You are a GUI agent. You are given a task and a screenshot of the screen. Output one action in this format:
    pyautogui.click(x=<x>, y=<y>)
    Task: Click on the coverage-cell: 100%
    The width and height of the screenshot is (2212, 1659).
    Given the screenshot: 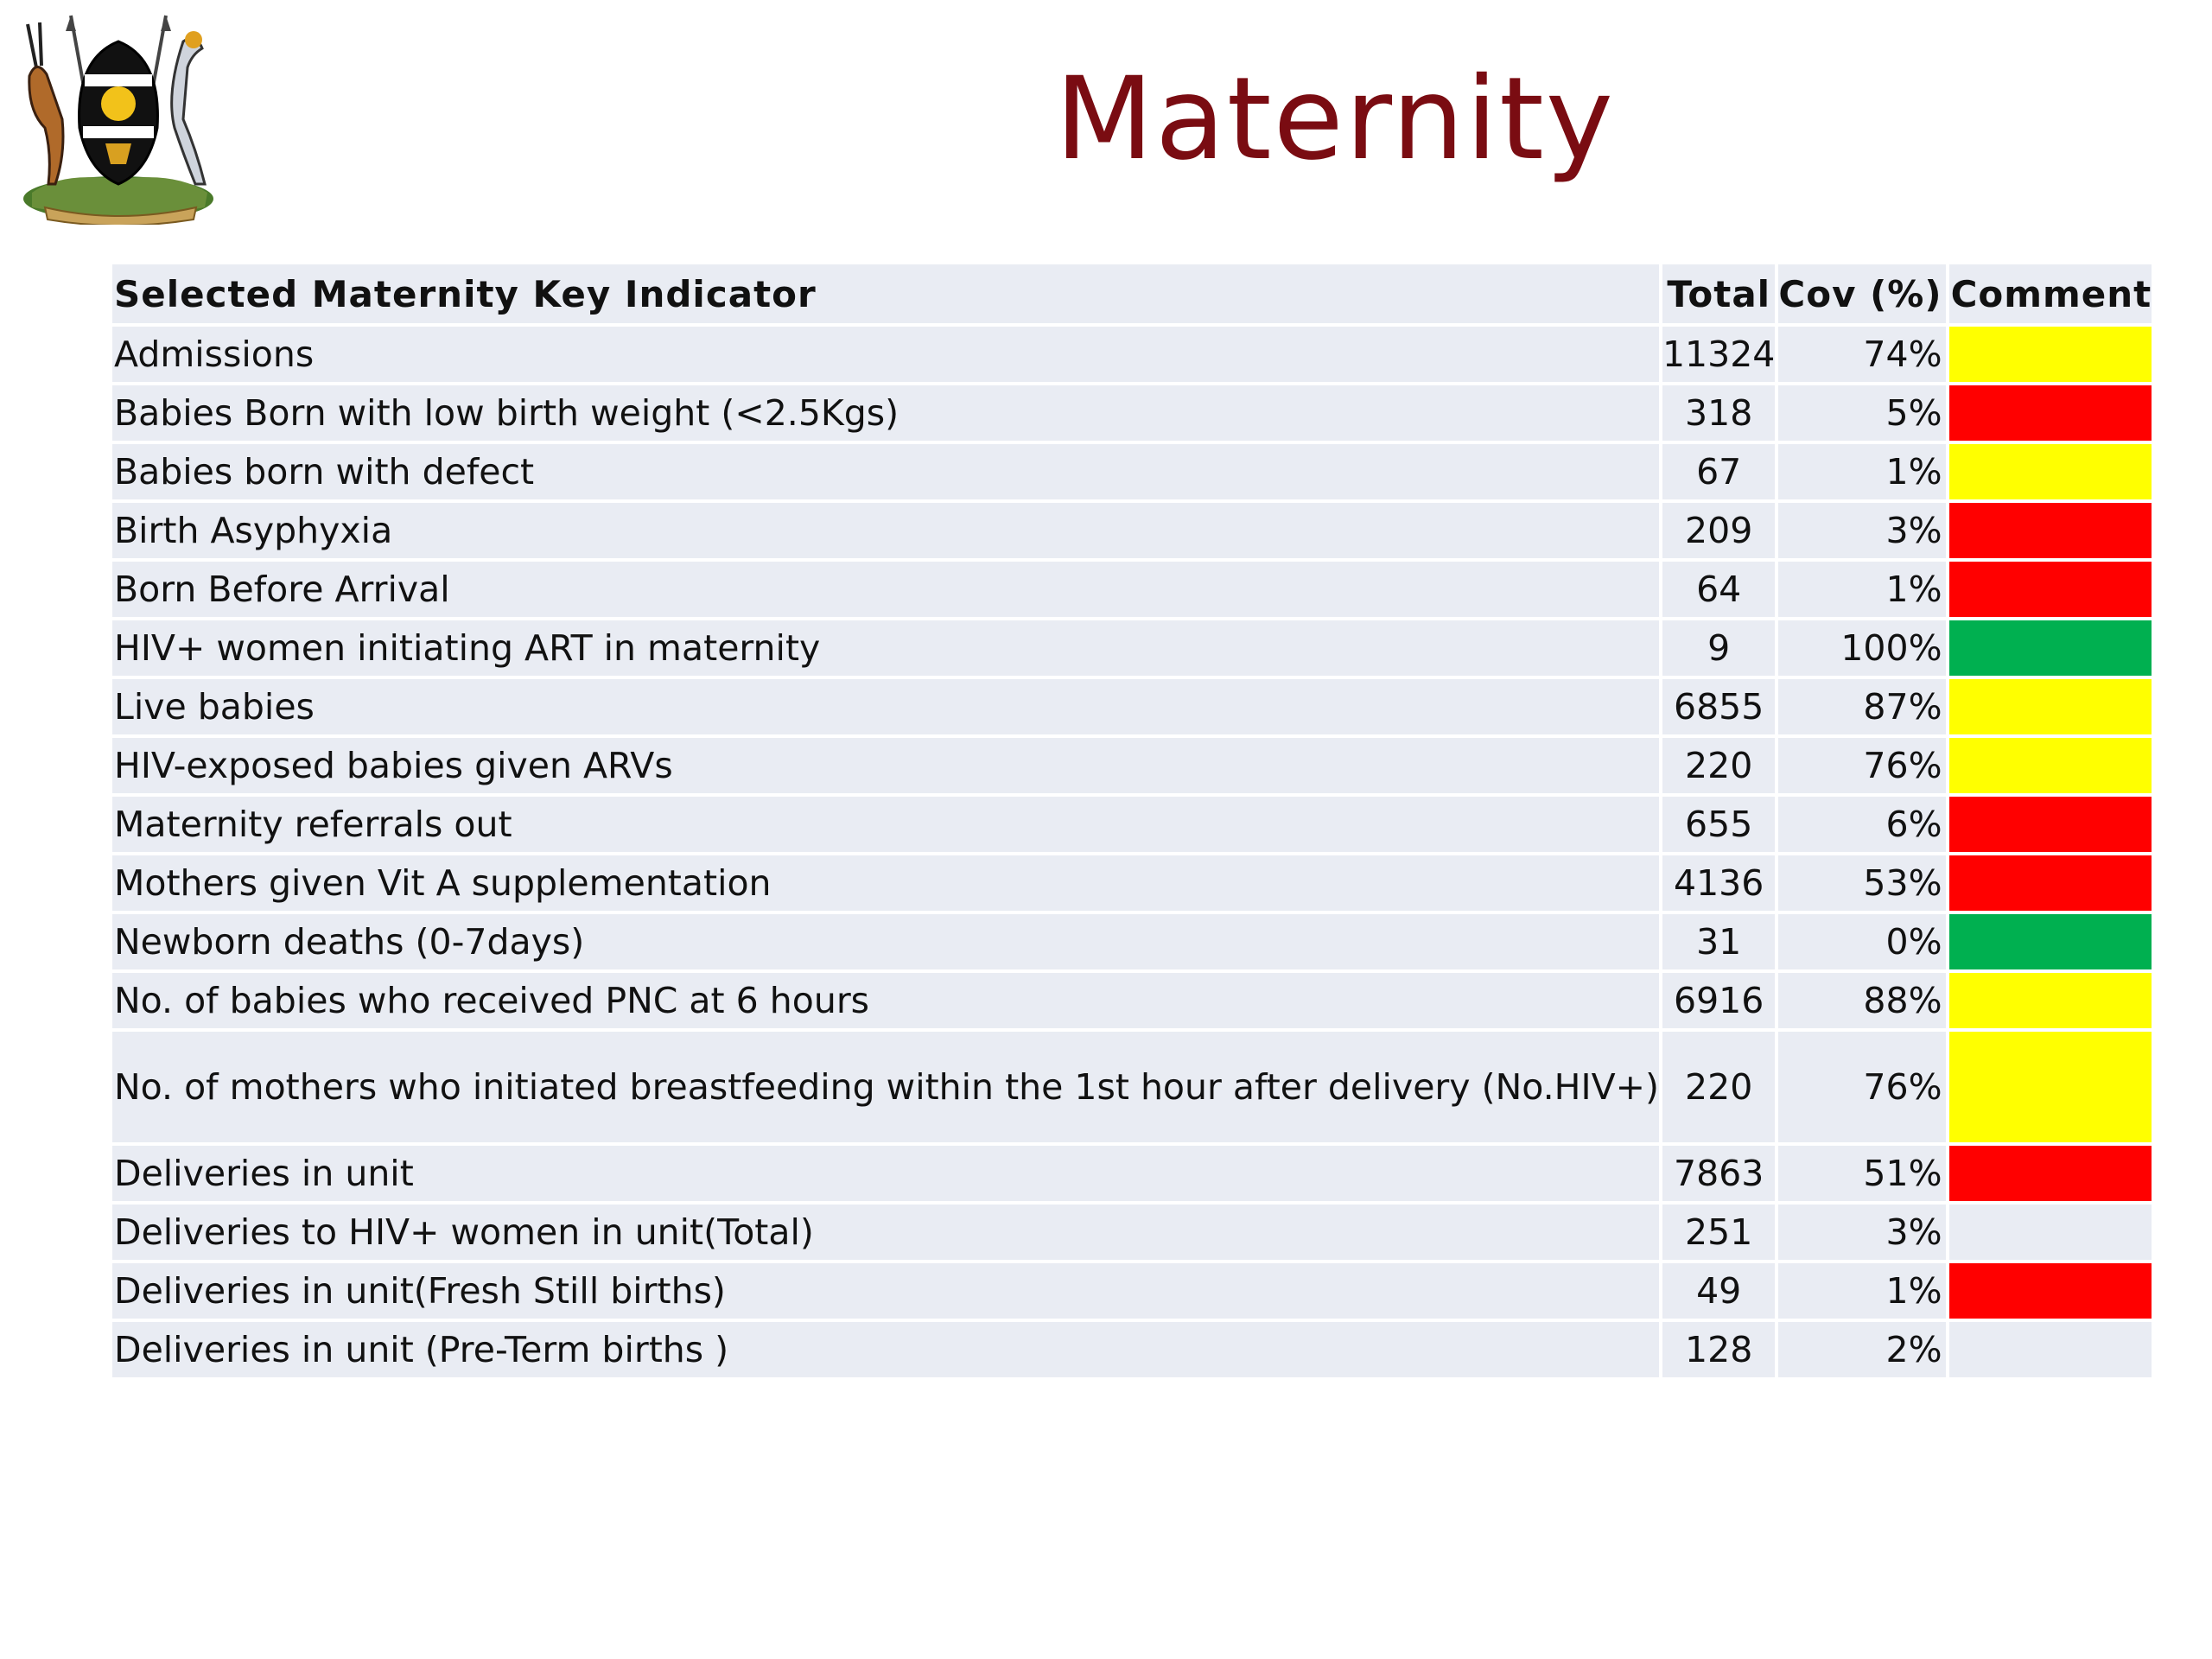 What is the action you would take?
    pyautogui.click(x=1862, y=648)
    